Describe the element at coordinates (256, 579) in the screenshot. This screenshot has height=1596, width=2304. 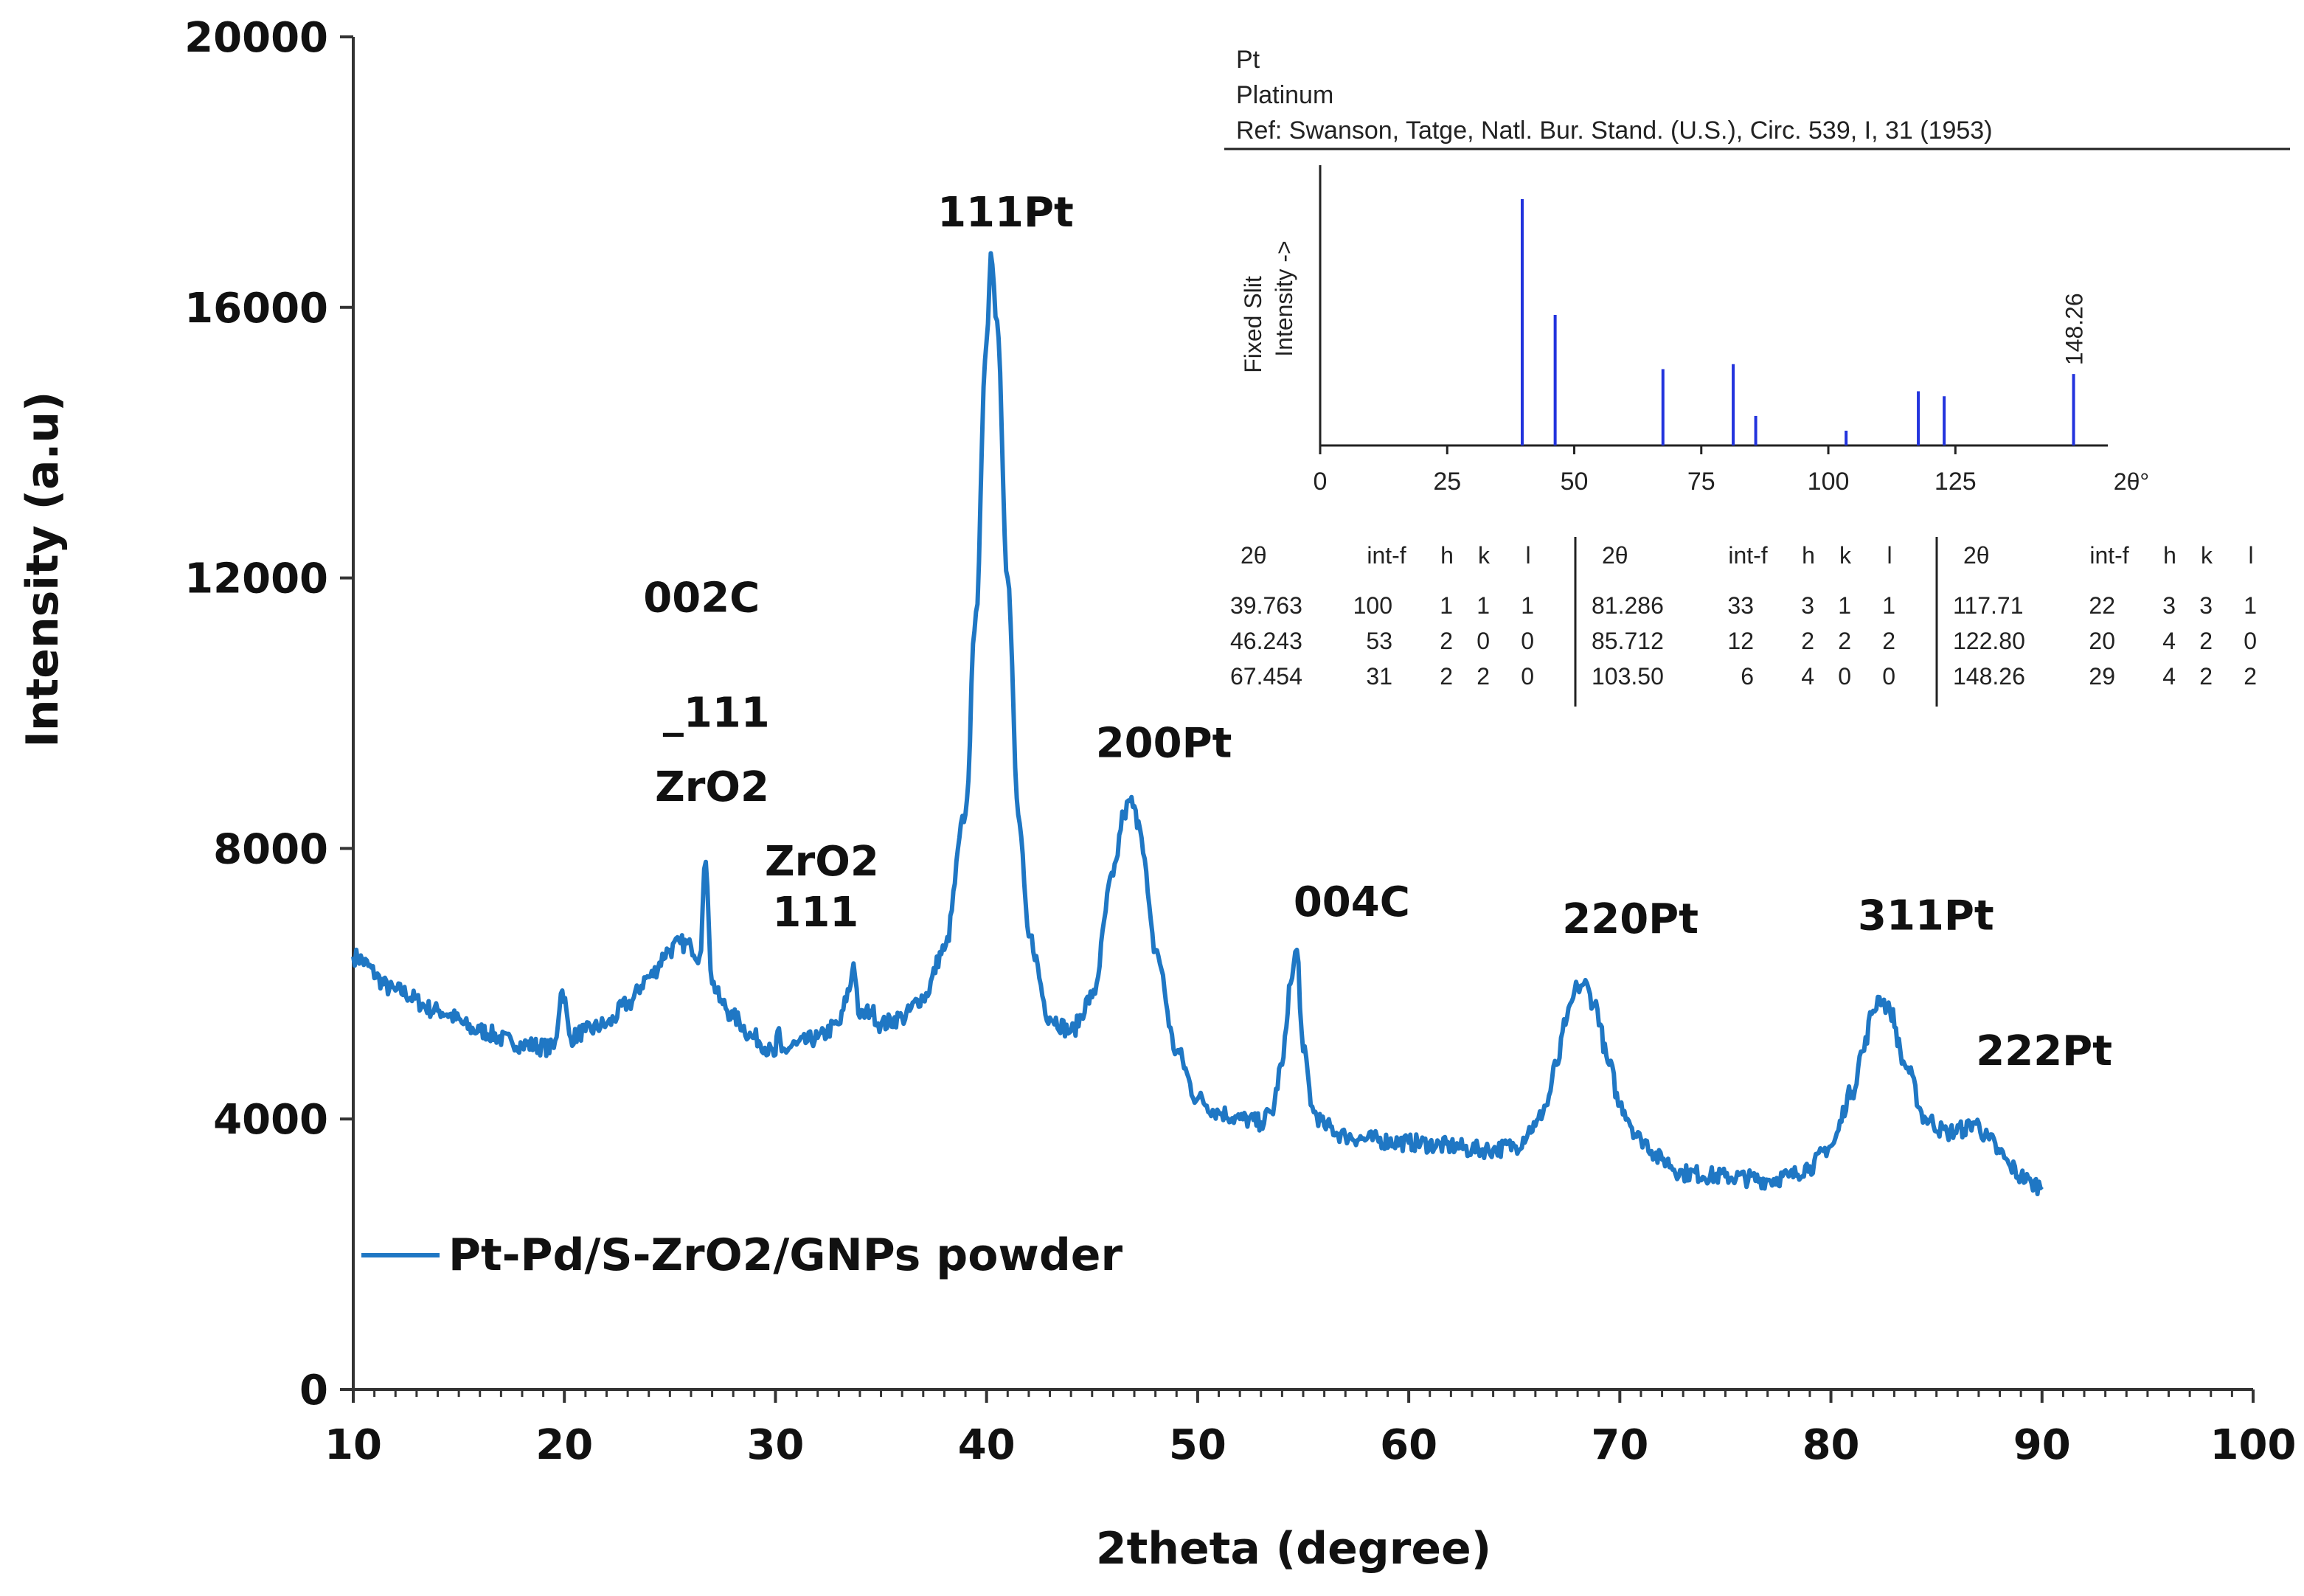
I see `y-tick-label: 12000` at that location.